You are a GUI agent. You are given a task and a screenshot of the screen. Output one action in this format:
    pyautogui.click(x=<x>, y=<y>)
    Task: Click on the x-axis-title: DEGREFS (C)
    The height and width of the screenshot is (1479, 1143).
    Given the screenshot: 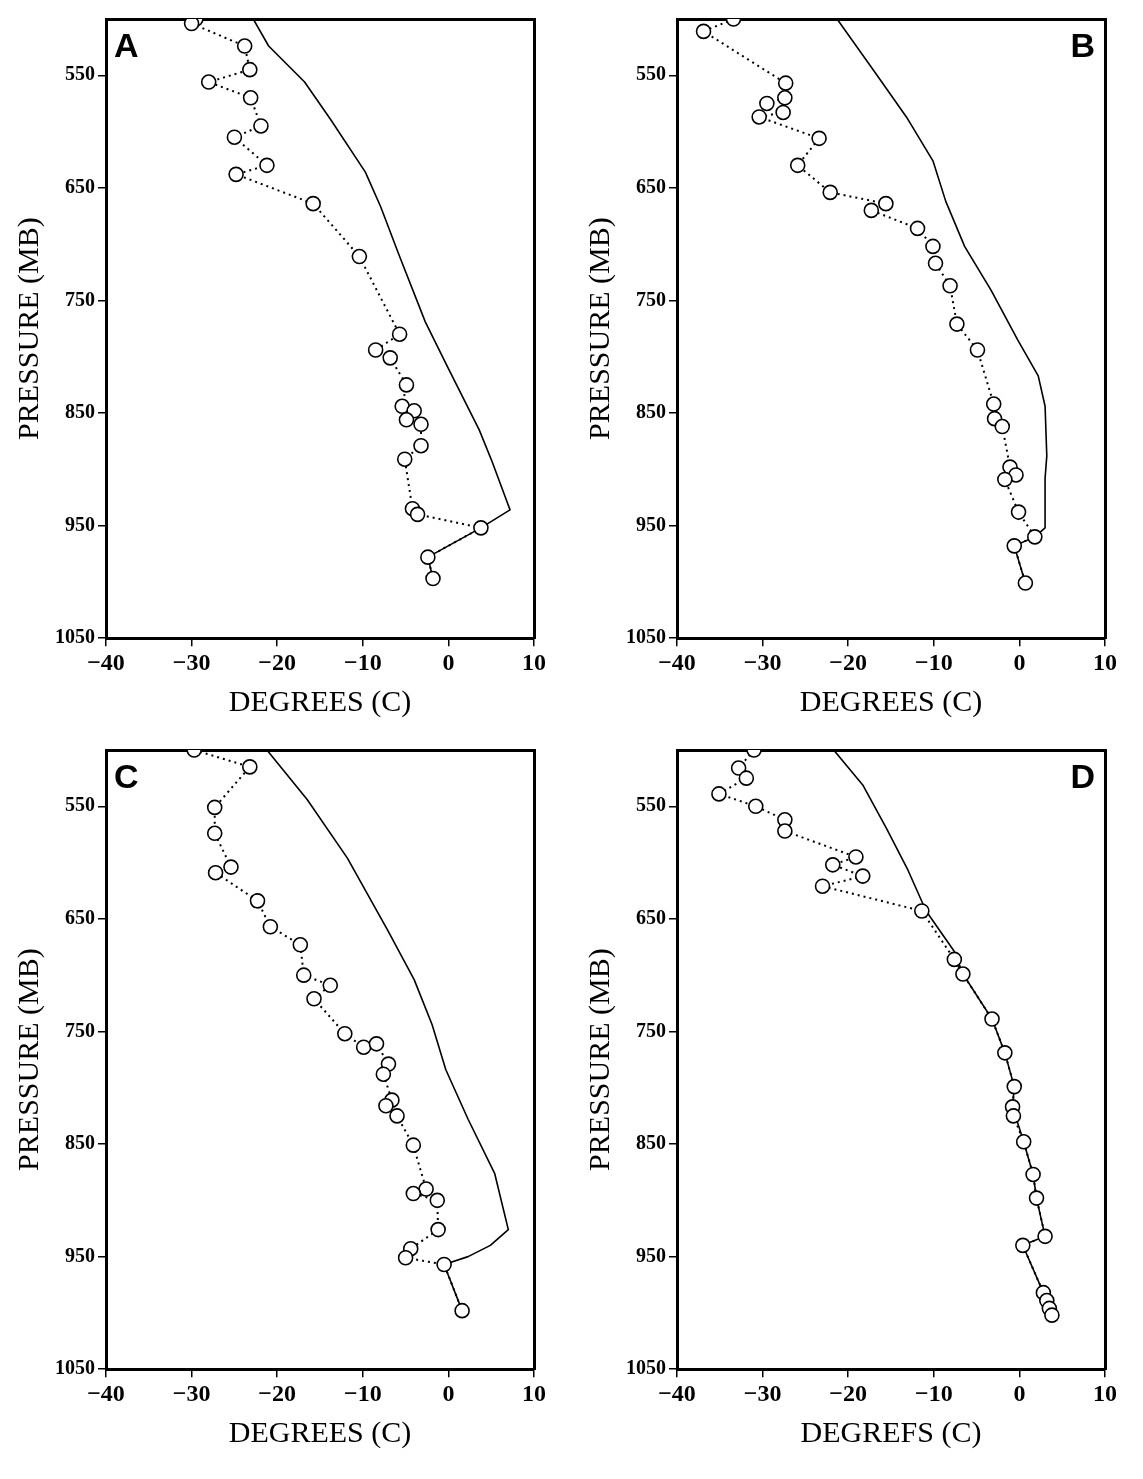 What is the action you would take?
    pyautogui.click(x=891, y=1431)
    